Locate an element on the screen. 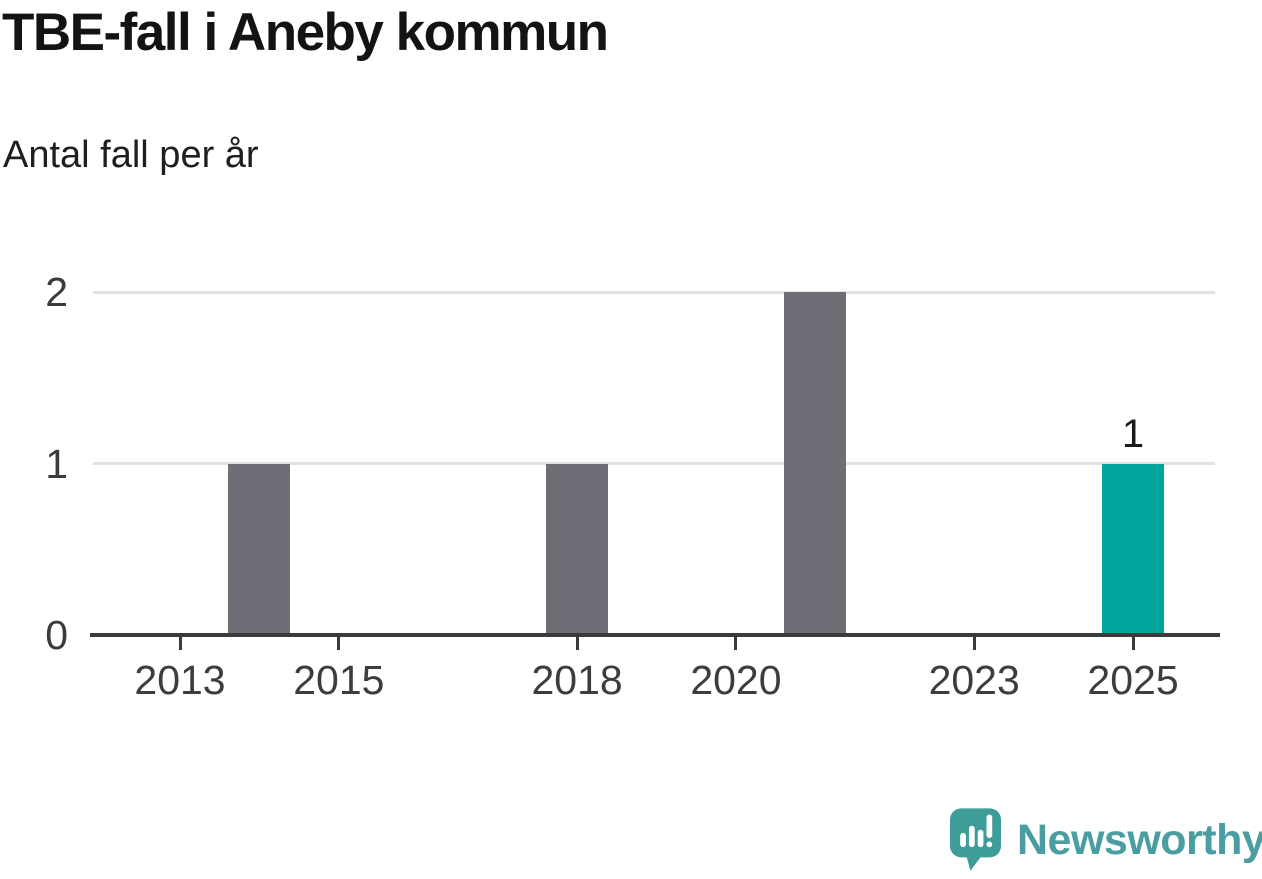 The image size is (1262, 879). y-axis-label-0: 0 is located at coordinates (56, 635).